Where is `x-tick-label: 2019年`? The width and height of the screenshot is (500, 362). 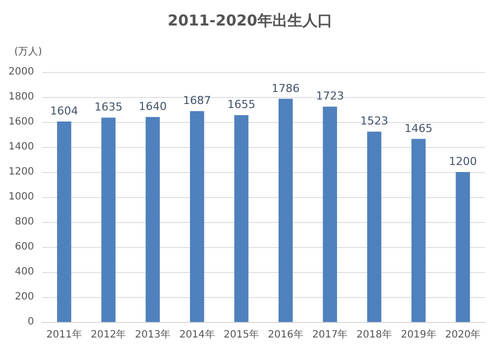 x-tick-label: 2019年 is located at coordinates (418, 334).